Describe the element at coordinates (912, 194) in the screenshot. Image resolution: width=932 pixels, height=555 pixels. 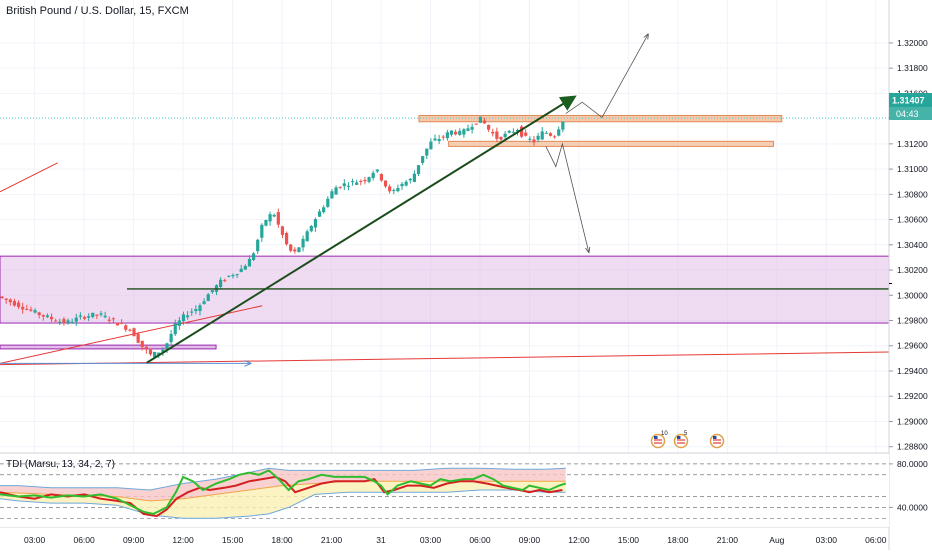
I see `price-tick-label: 1.30800` at that location.